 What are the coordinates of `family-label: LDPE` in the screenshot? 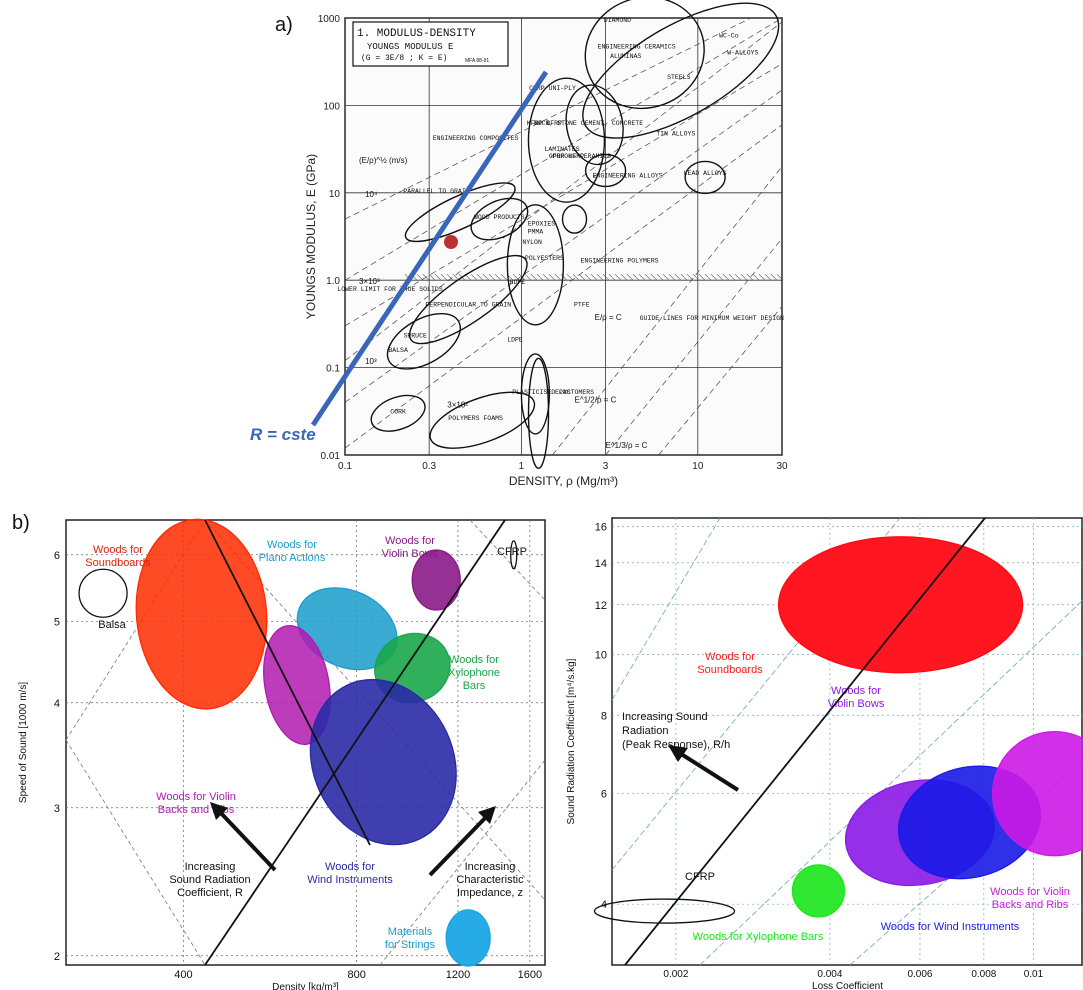 It's located at (515, 339).